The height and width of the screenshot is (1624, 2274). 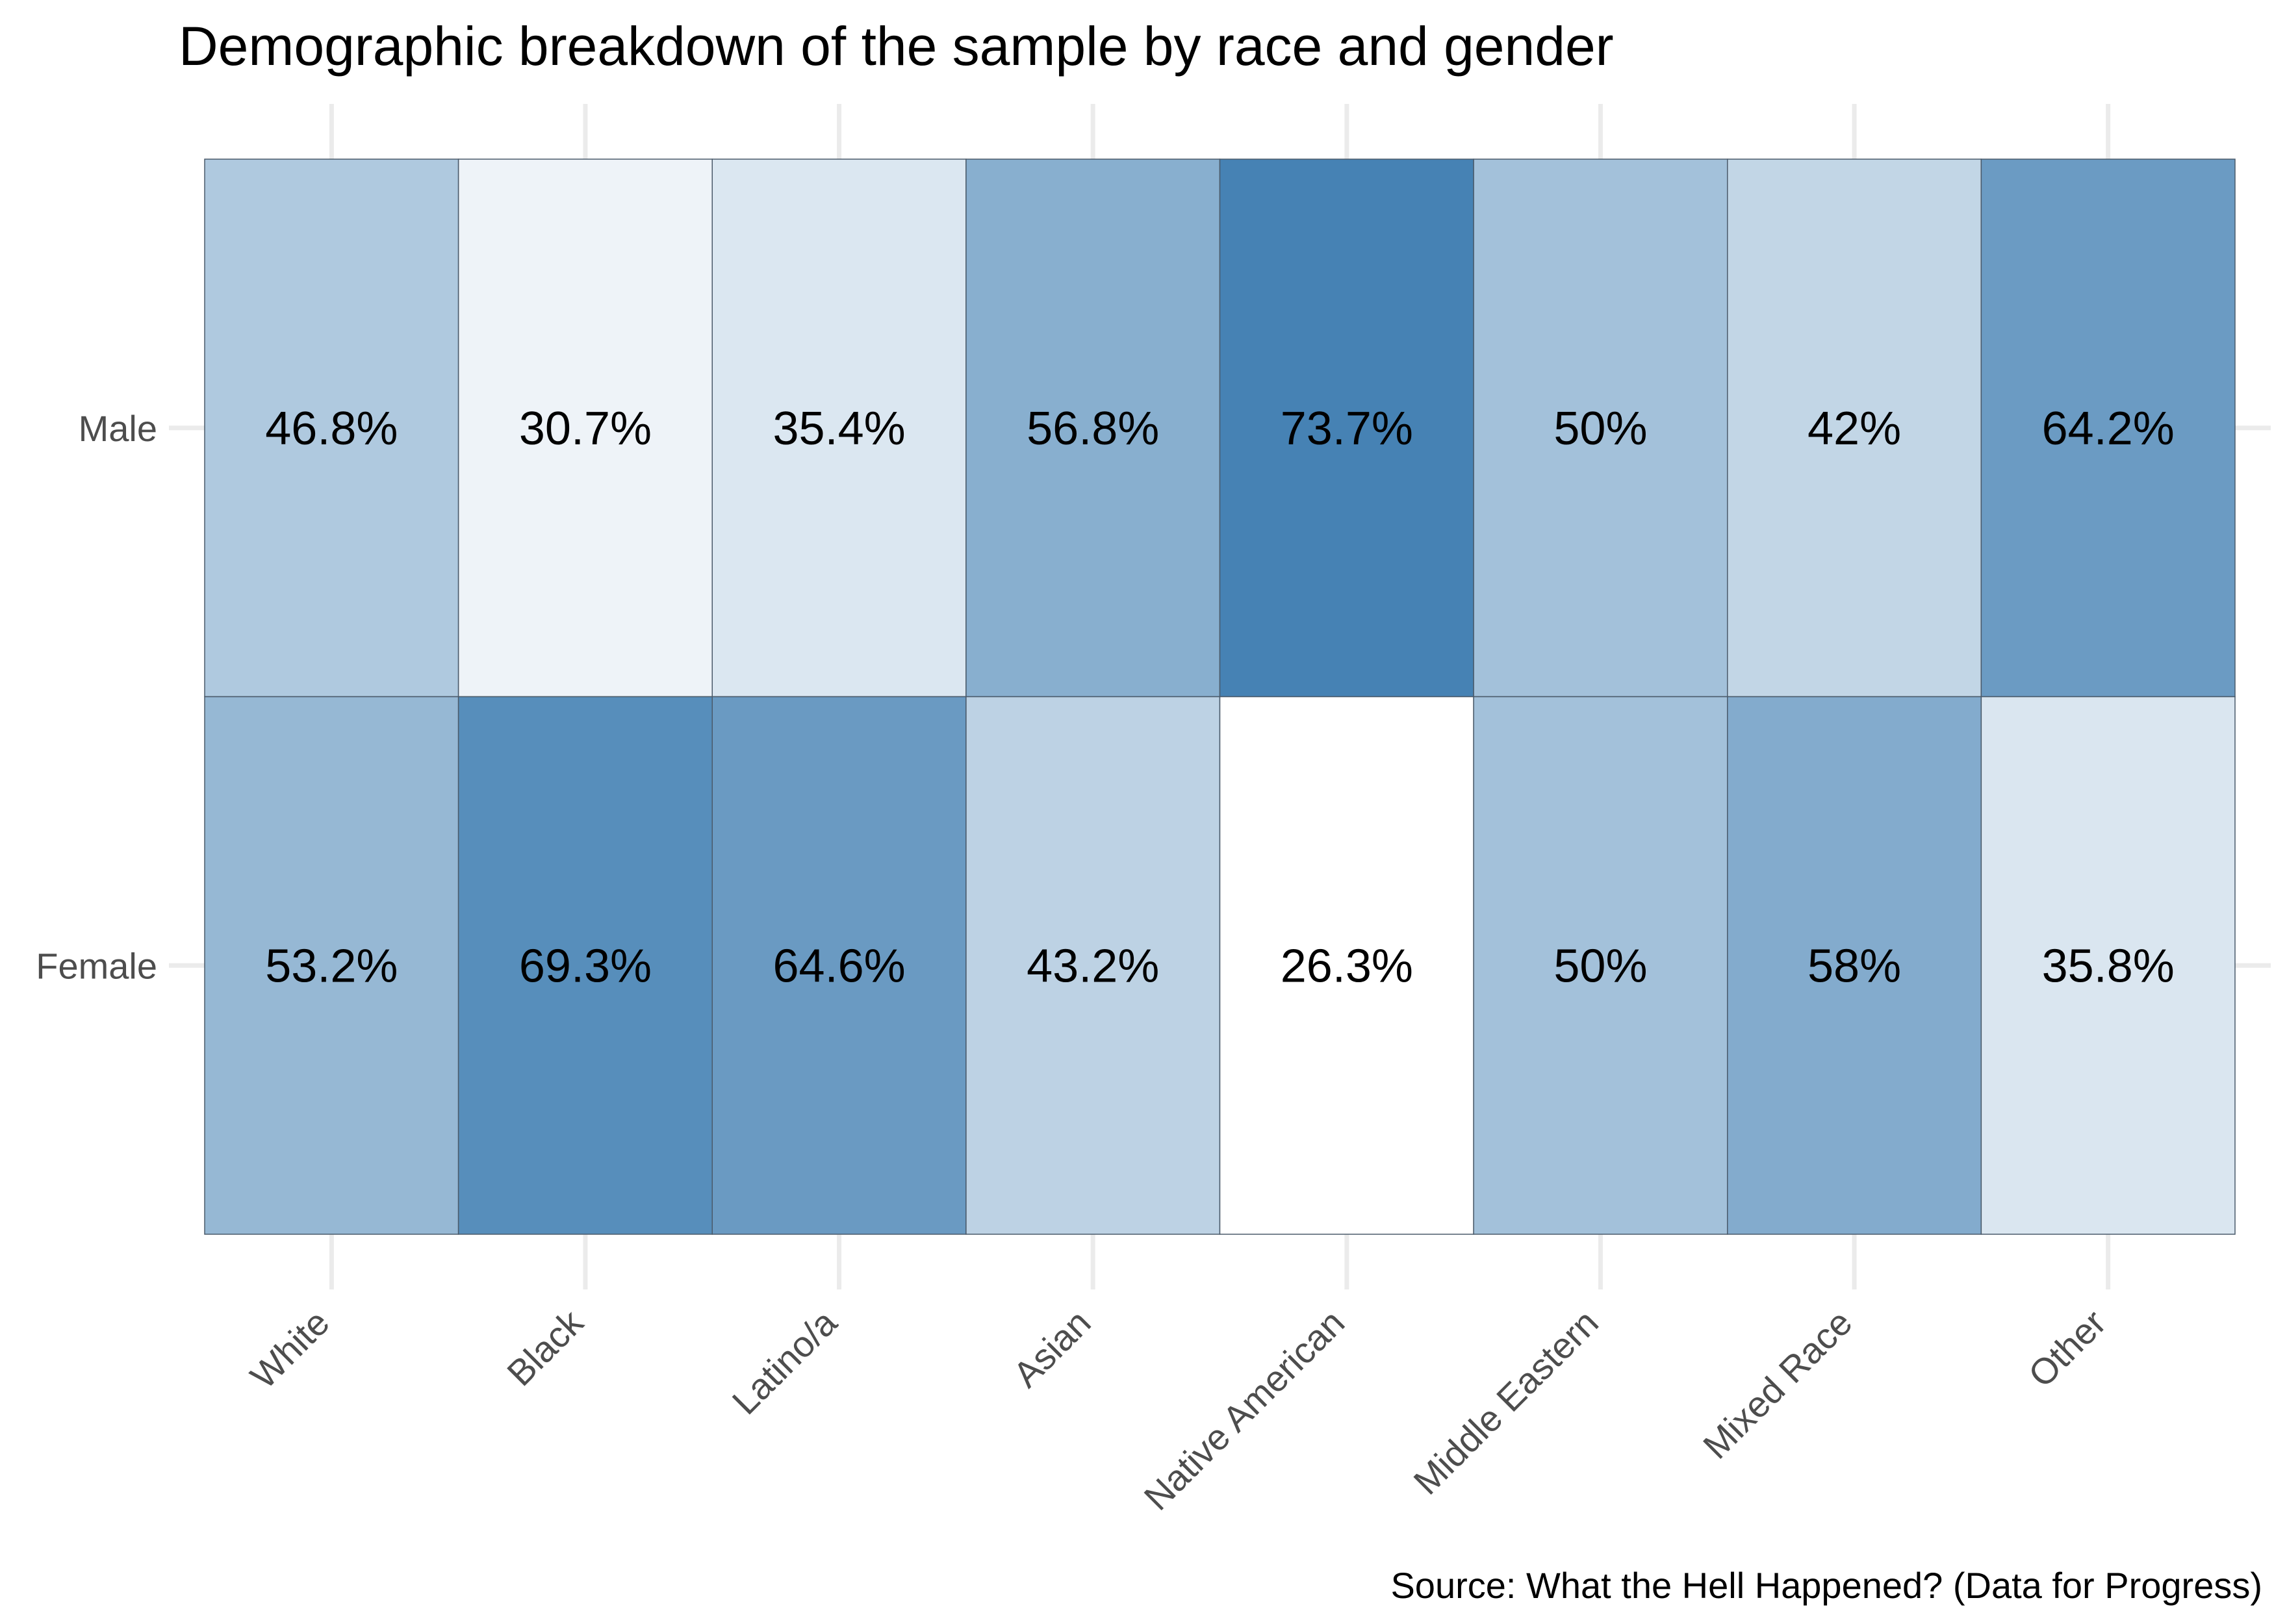 I want to click on cell-label-male-other: 64.2%, so click(x=2108, y=429).